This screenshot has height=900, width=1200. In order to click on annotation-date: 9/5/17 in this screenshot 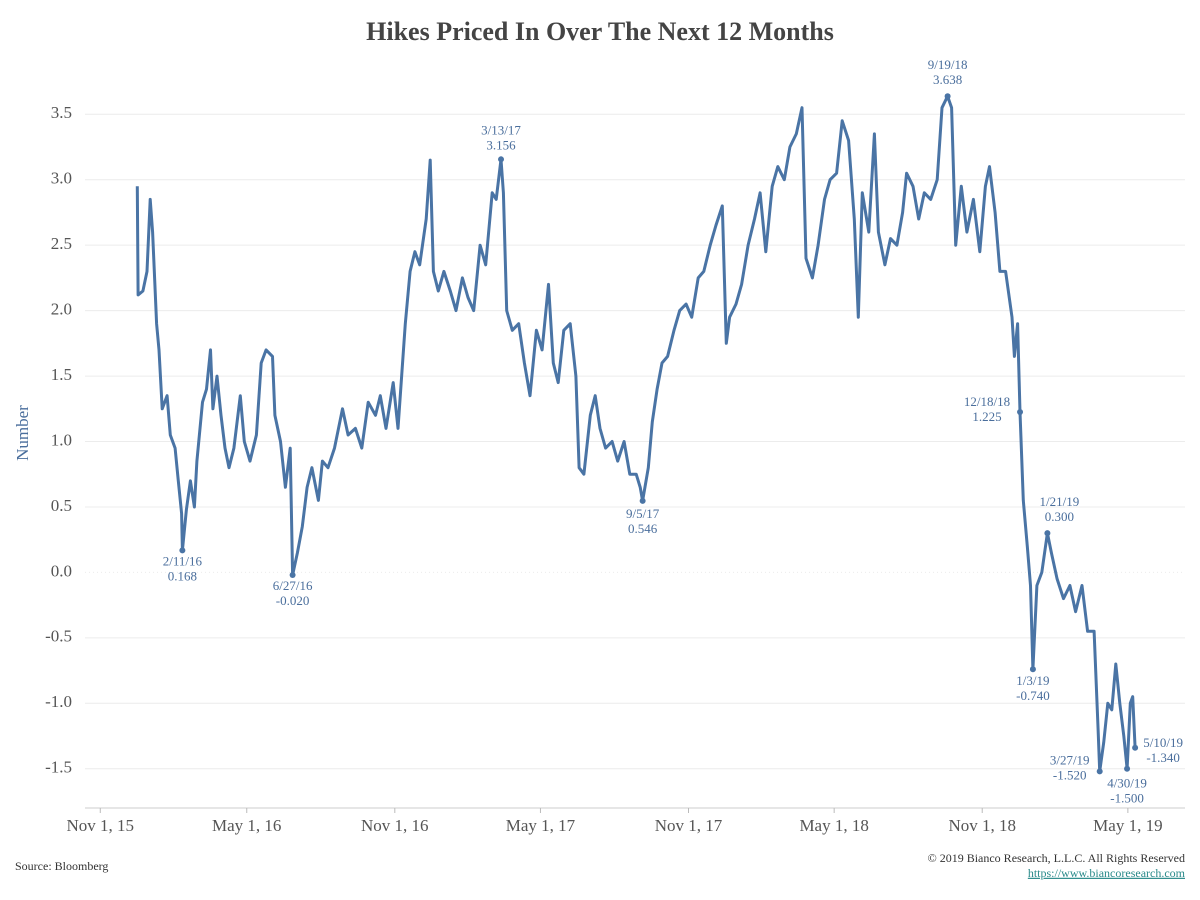, I will do `click(643, 513)`.